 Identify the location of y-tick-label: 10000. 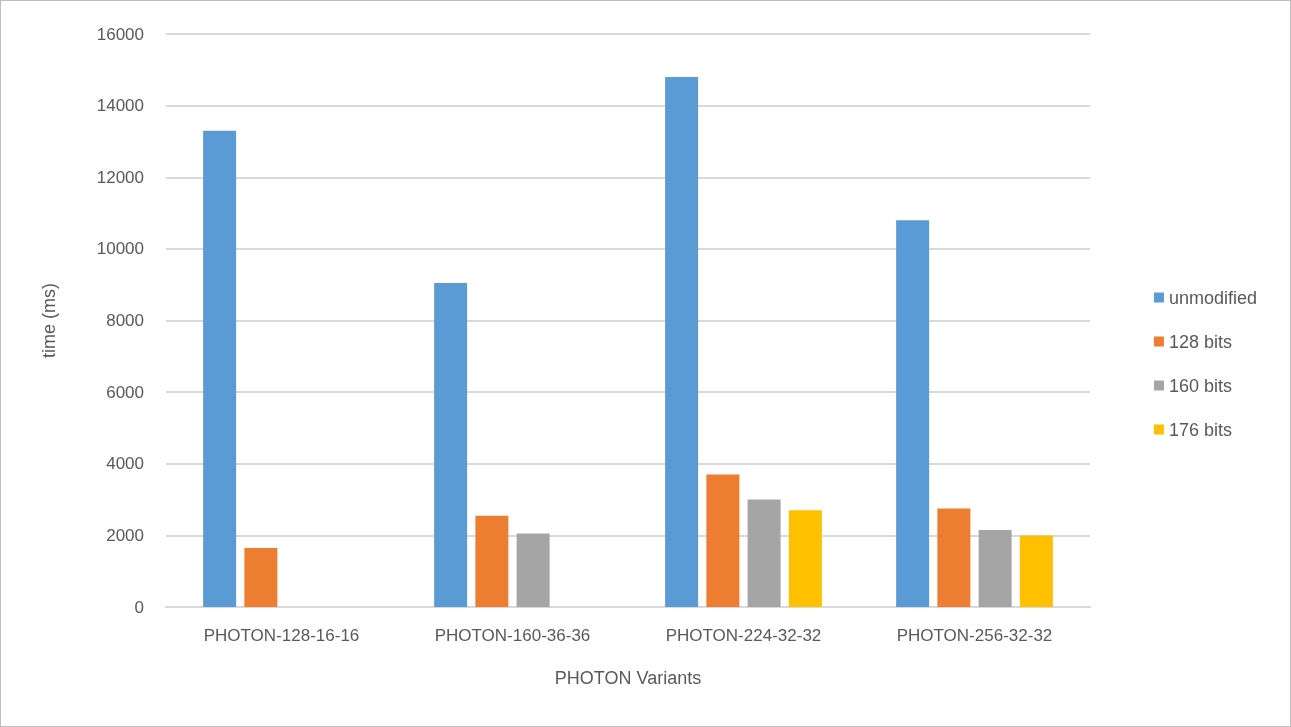
(120, 249).